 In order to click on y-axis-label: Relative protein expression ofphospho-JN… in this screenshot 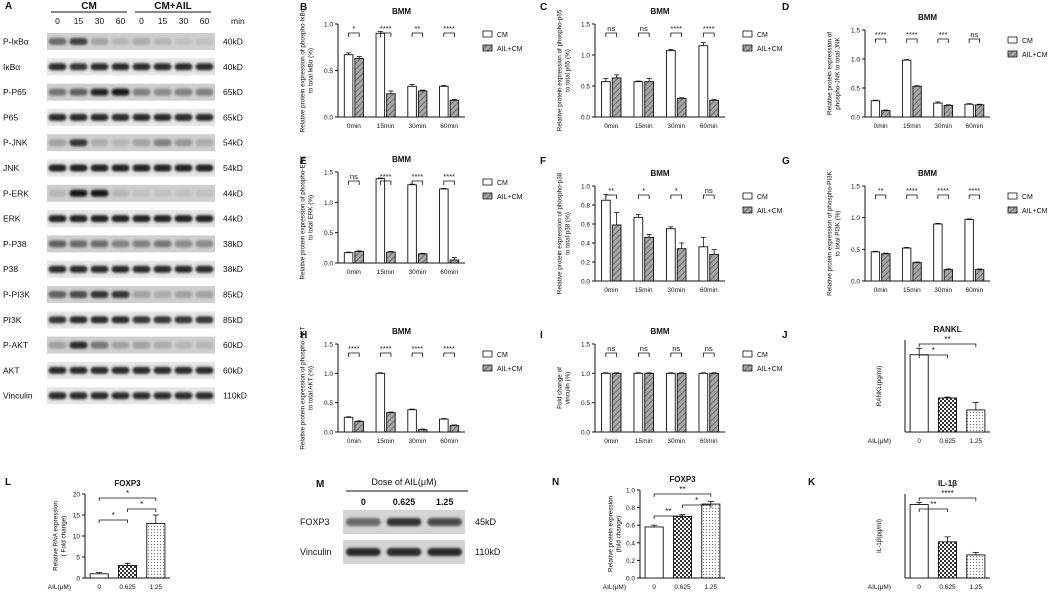, I will do `click(834, 73)`.